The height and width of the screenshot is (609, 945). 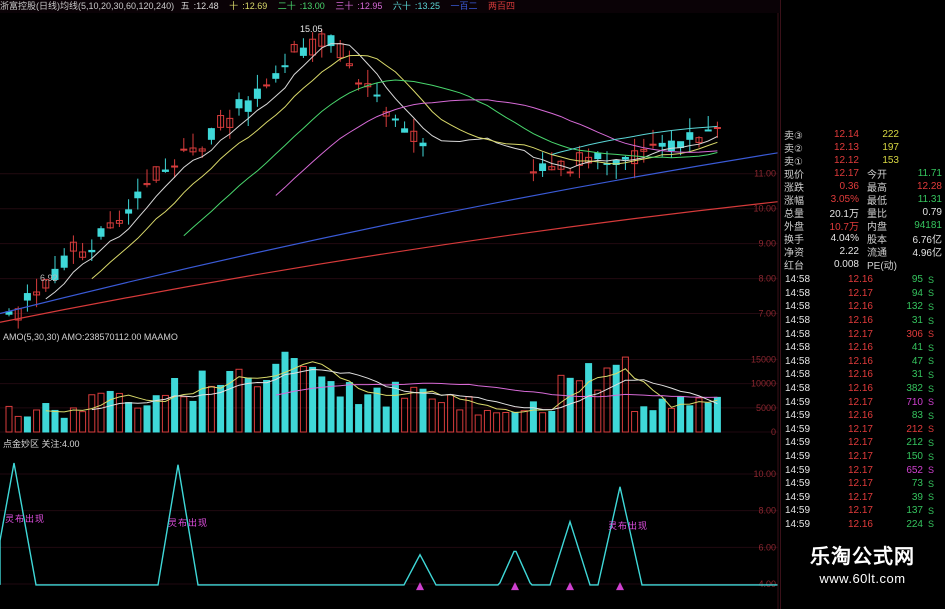 What do you see at coordinates (793, 136) in the screenshot?
I see `ask-label: 卖③` at bounding box center [793, 136].